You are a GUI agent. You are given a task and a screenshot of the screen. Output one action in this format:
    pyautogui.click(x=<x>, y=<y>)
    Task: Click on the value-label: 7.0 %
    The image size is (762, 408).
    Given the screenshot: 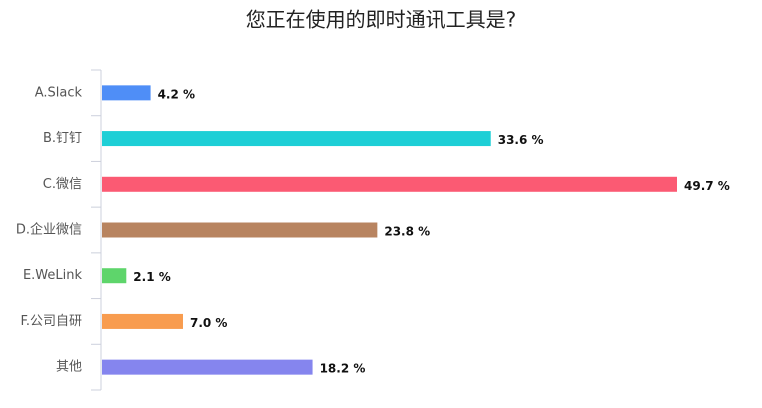 What is the action you would take?
    pyautogui.click(x=208, y=323)
    